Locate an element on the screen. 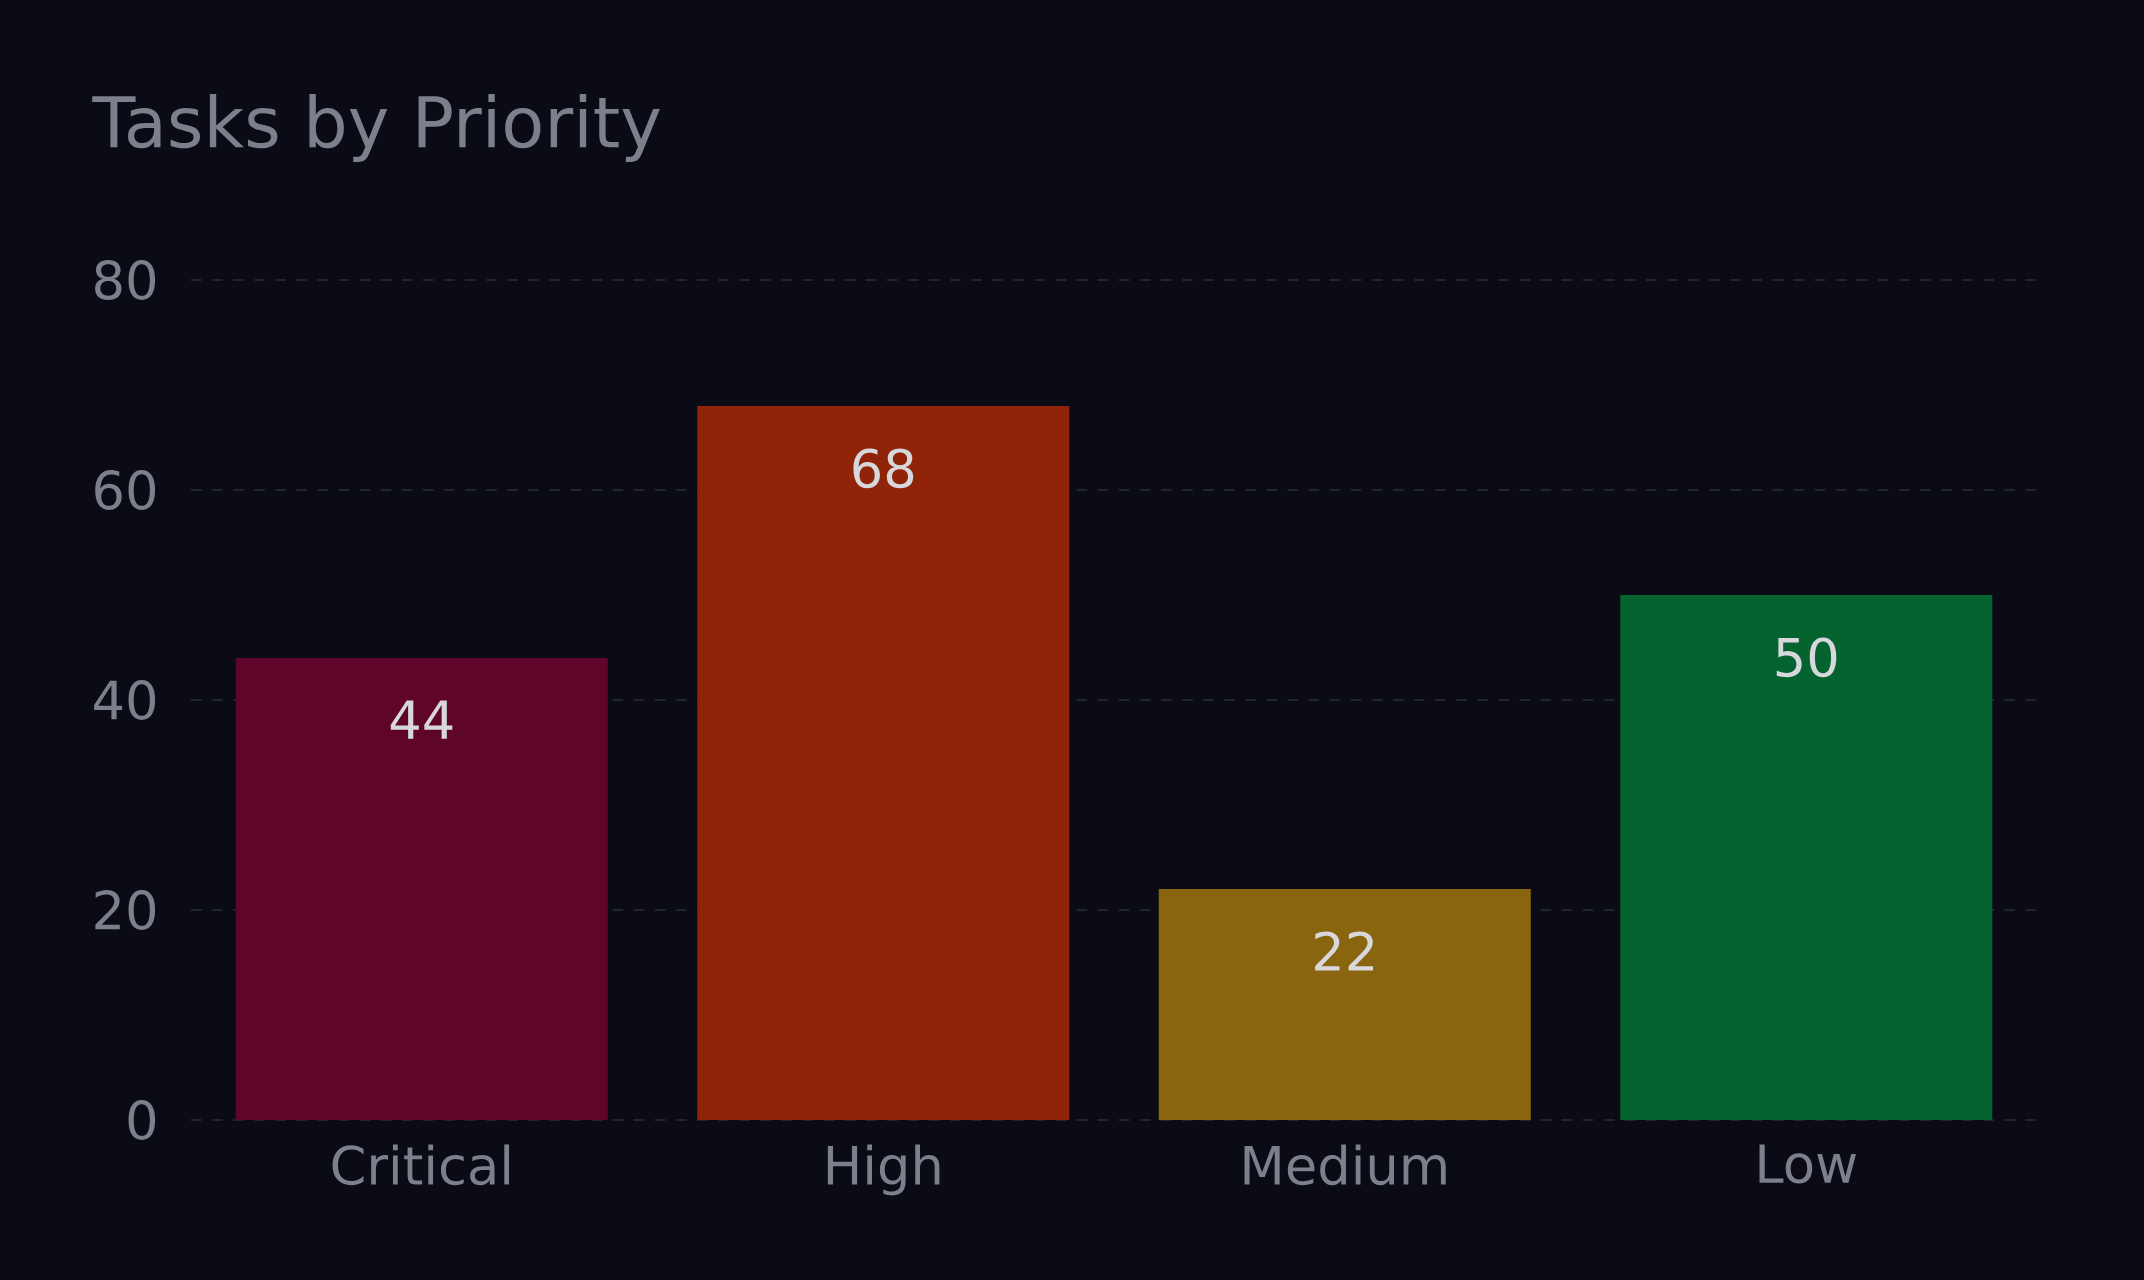  y-tick-label: 40 is located at coordinates (125, 700).